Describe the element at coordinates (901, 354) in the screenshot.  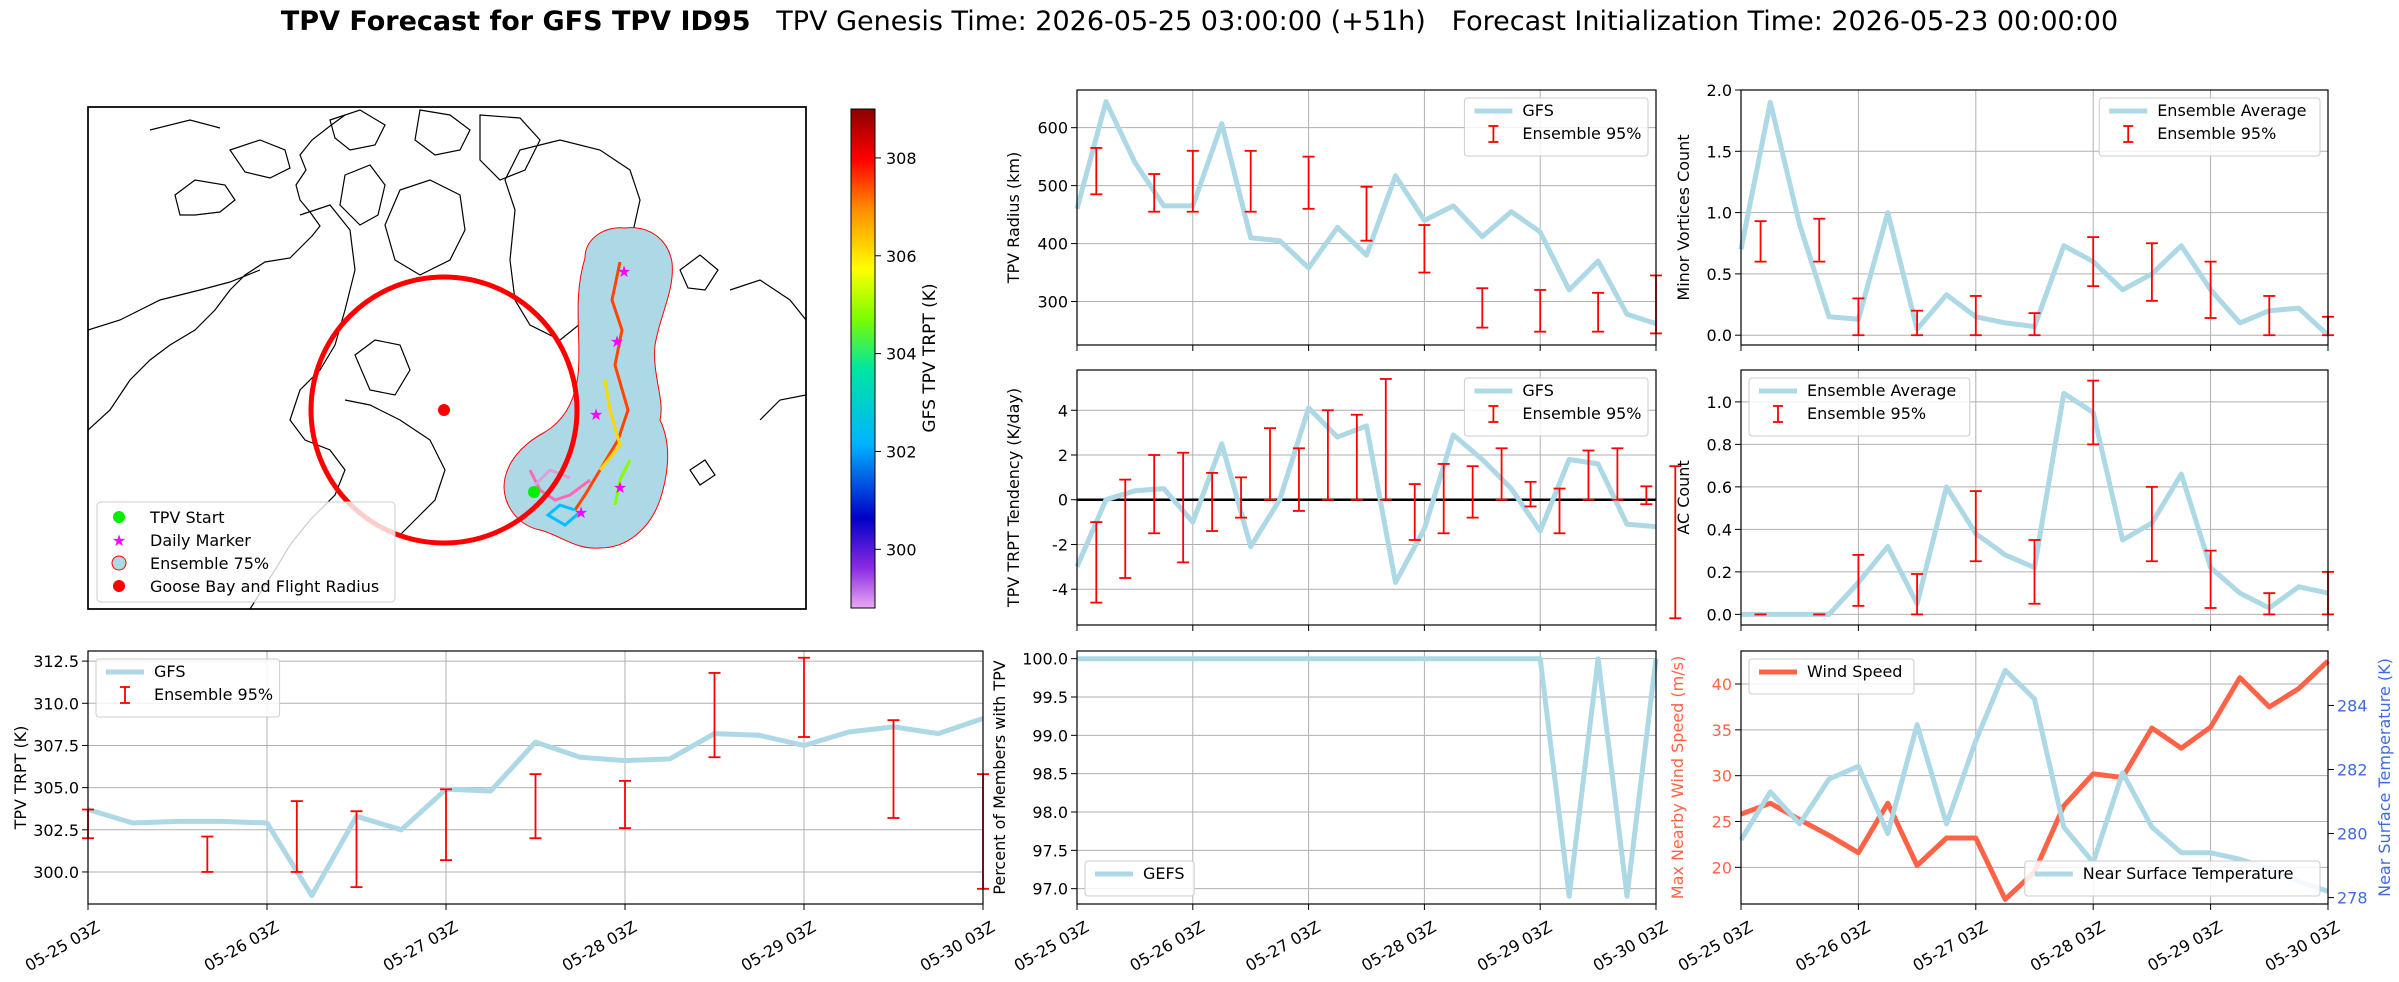
I see `colorbar-tick-label: 304` at that location.